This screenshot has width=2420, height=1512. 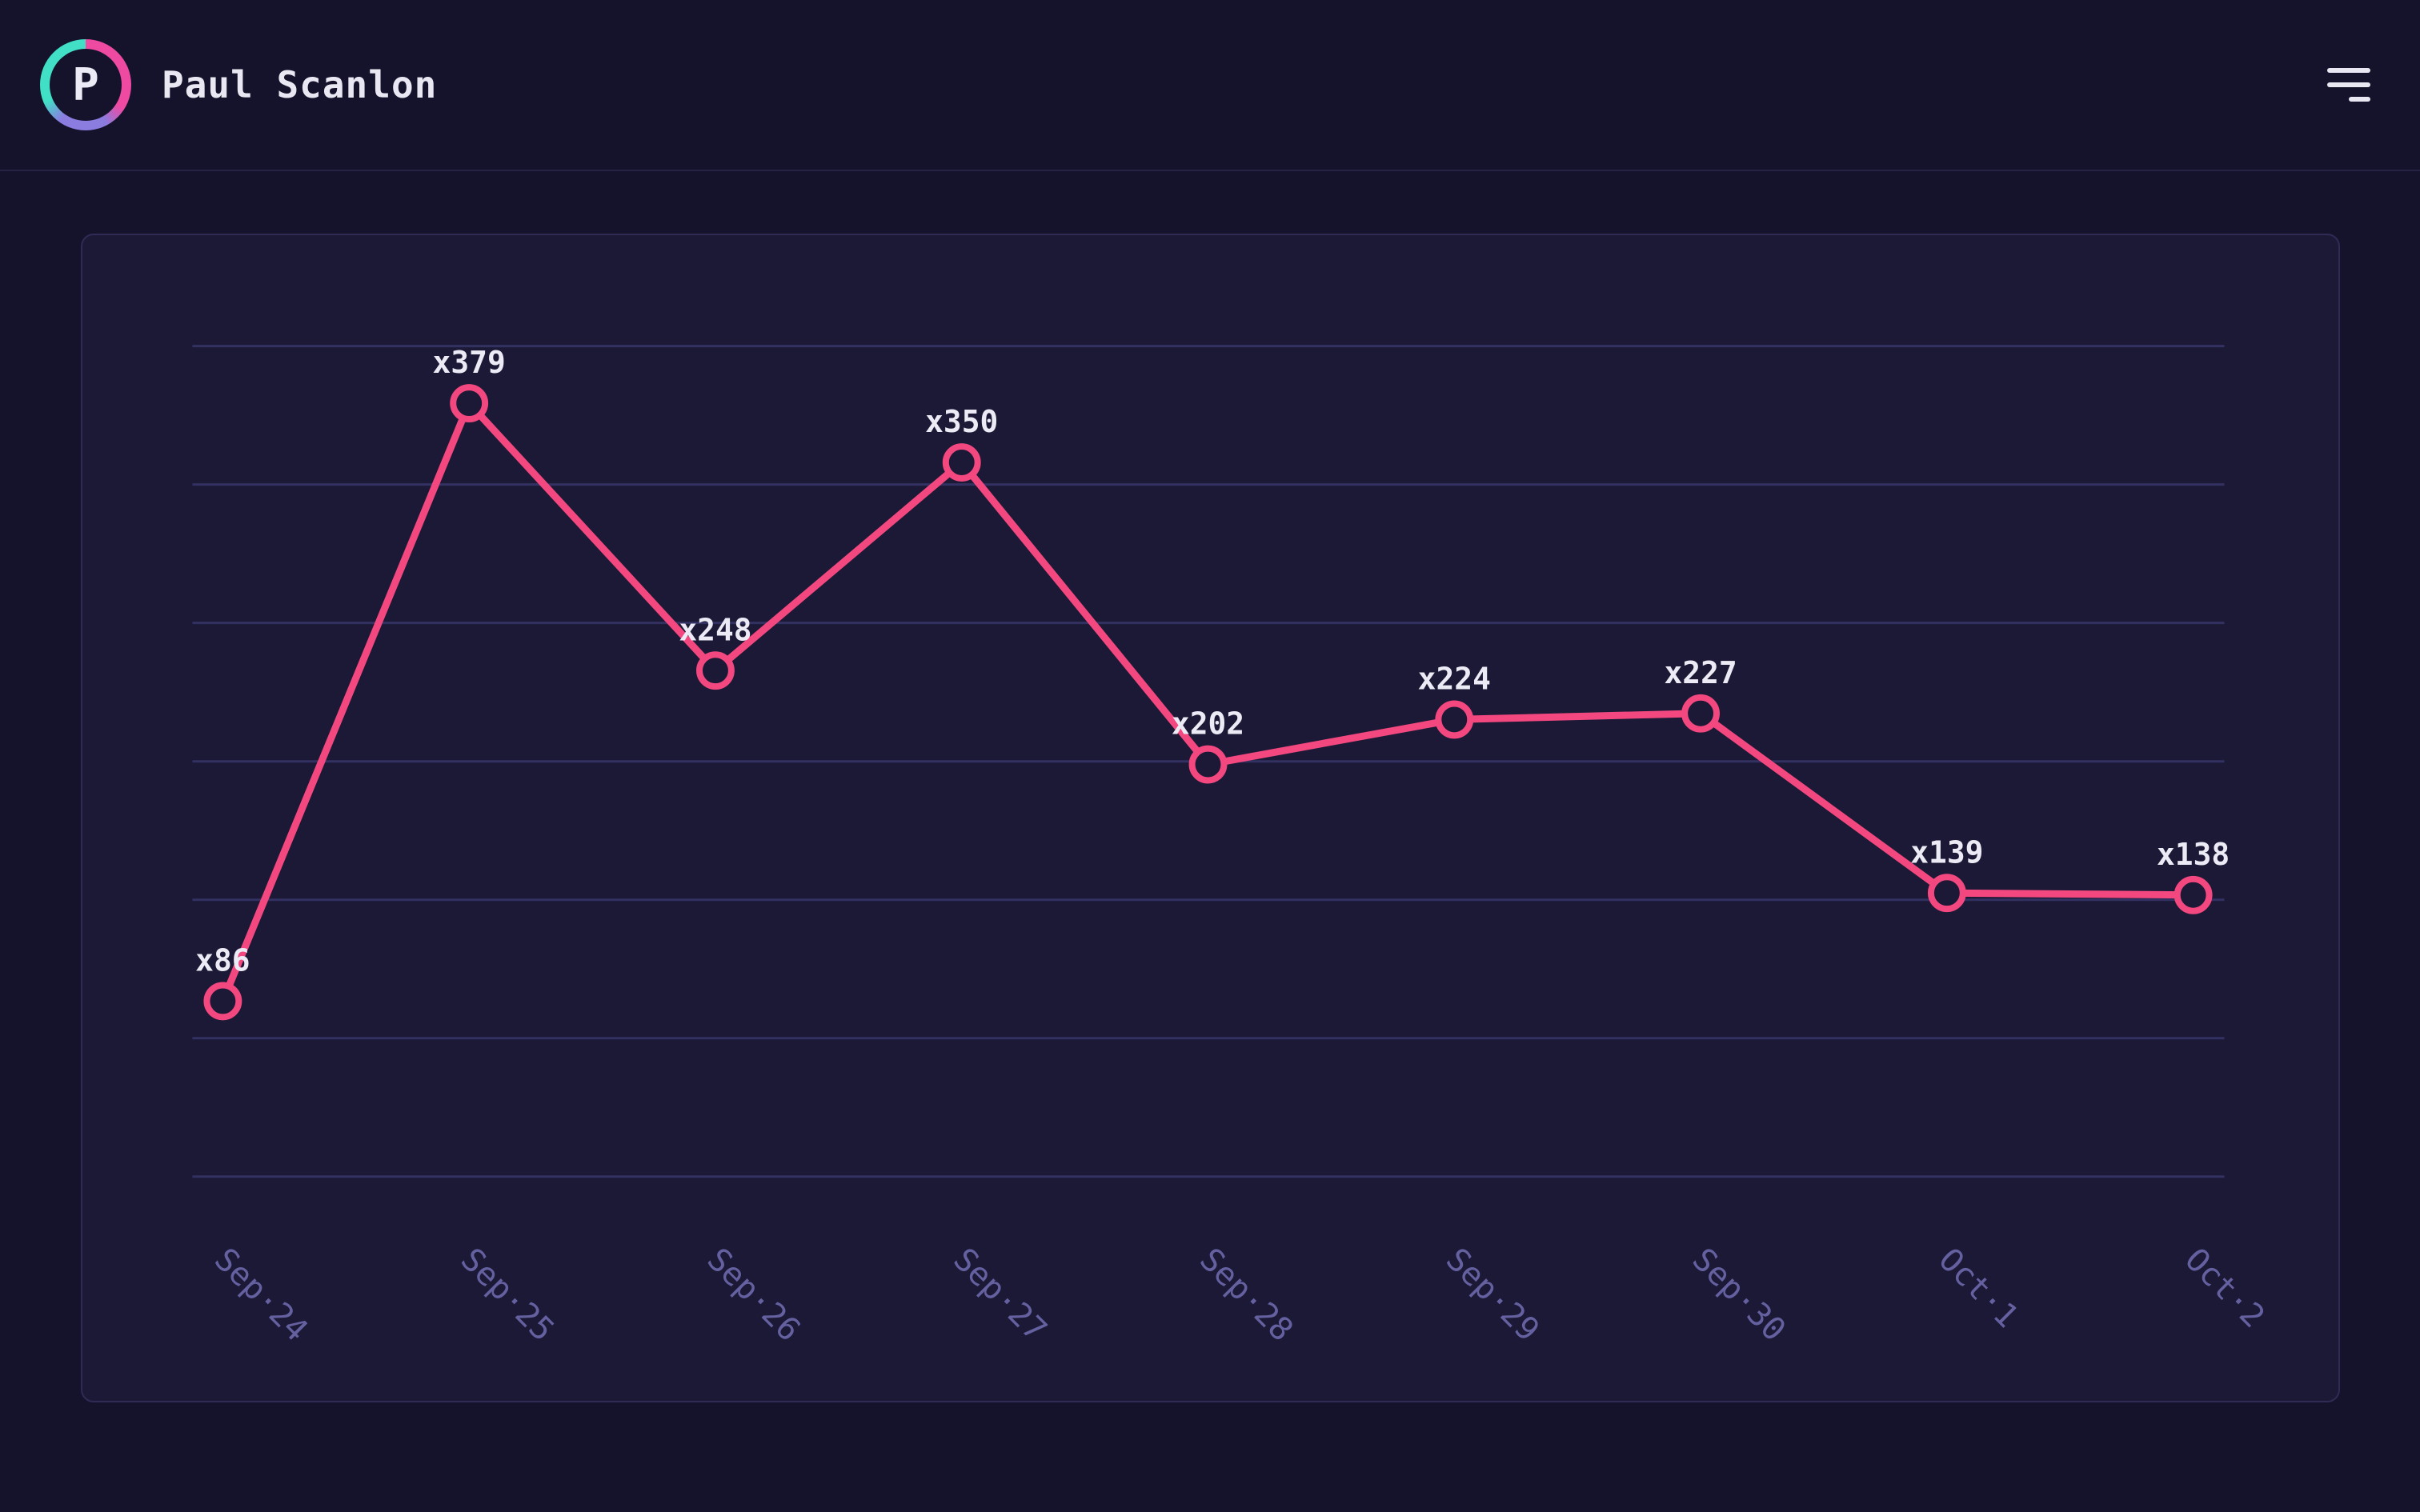 What do you see at coordinates (1210, 85) in the screenshot?
I see `header: P Paul Scanlon` at bounding box center [1210, 85].